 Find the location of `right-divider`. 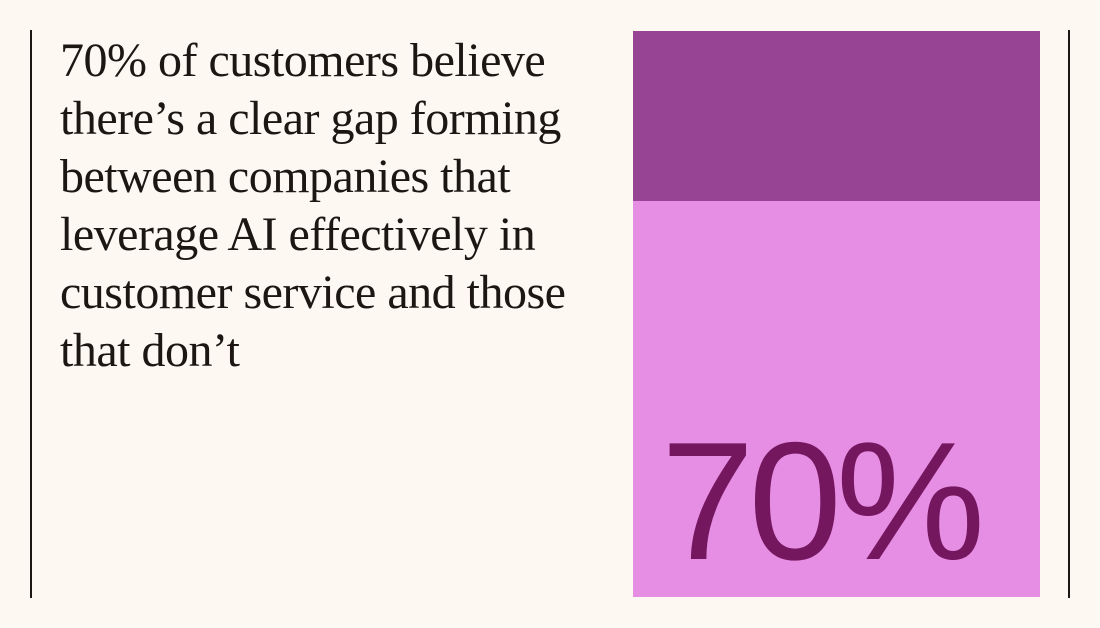

right-divider is located at coordinates (1069, 314).